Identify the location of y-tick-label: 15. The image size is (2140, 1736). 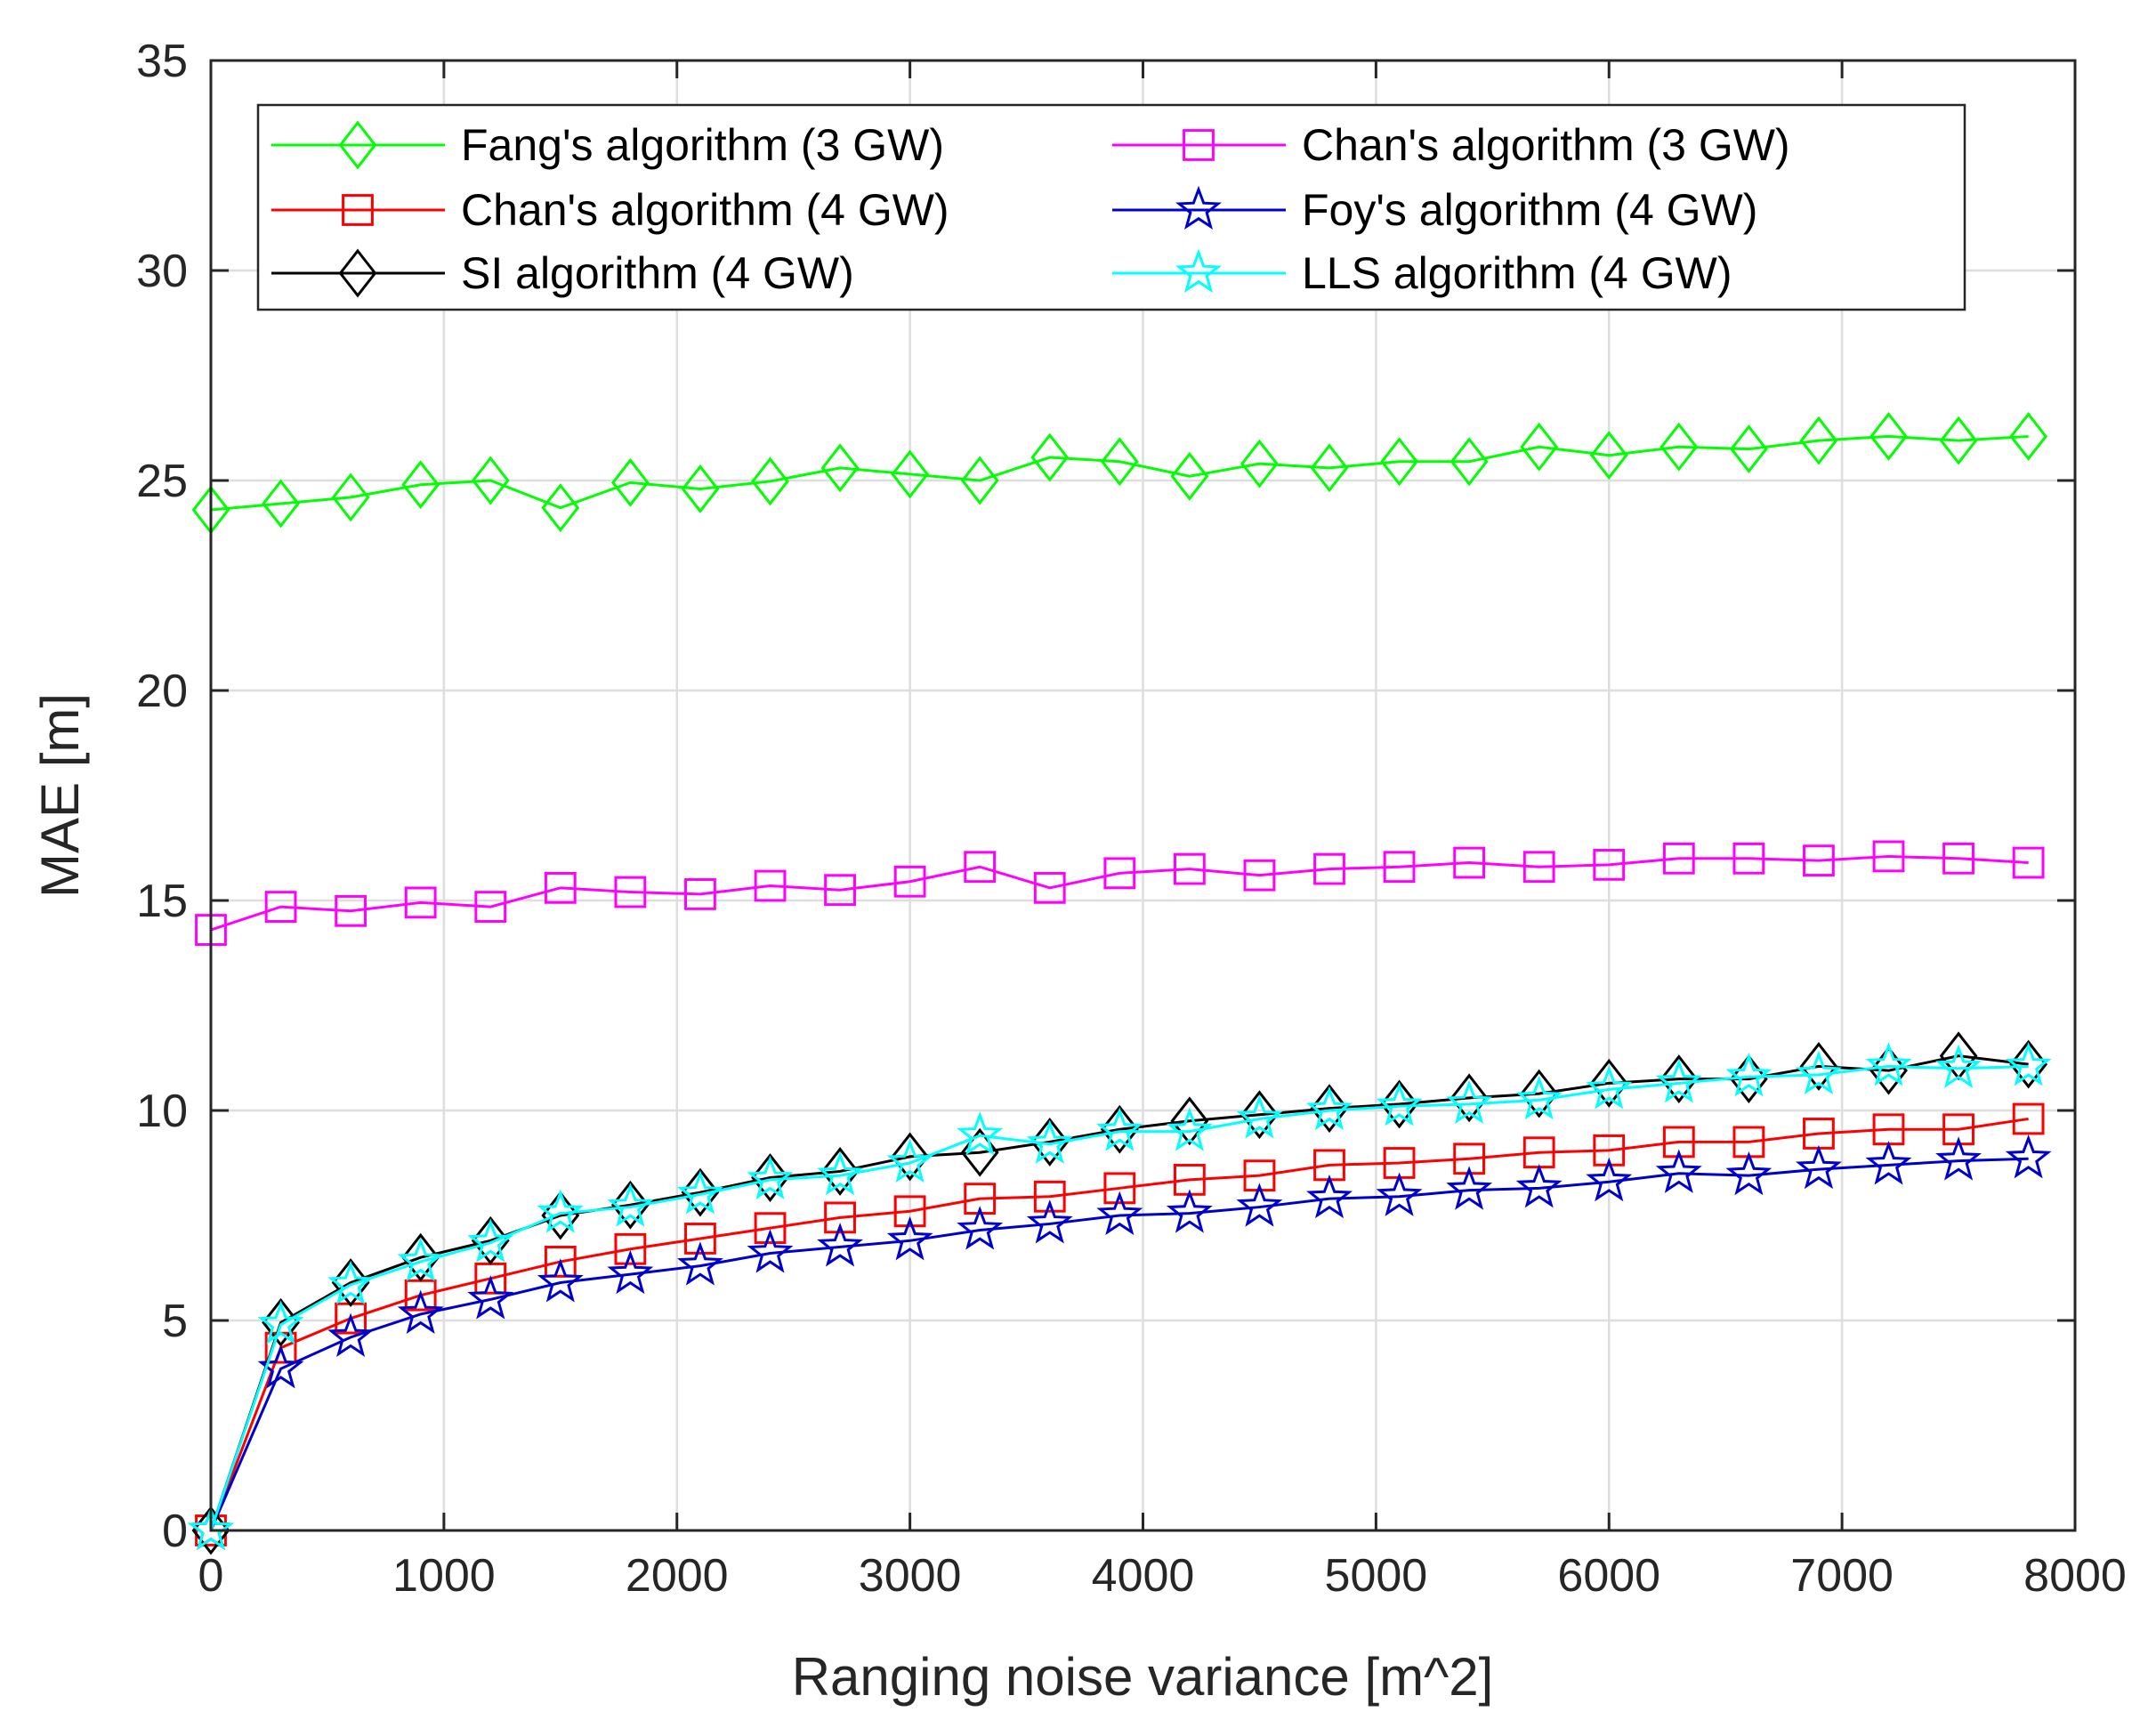
(162, 901).